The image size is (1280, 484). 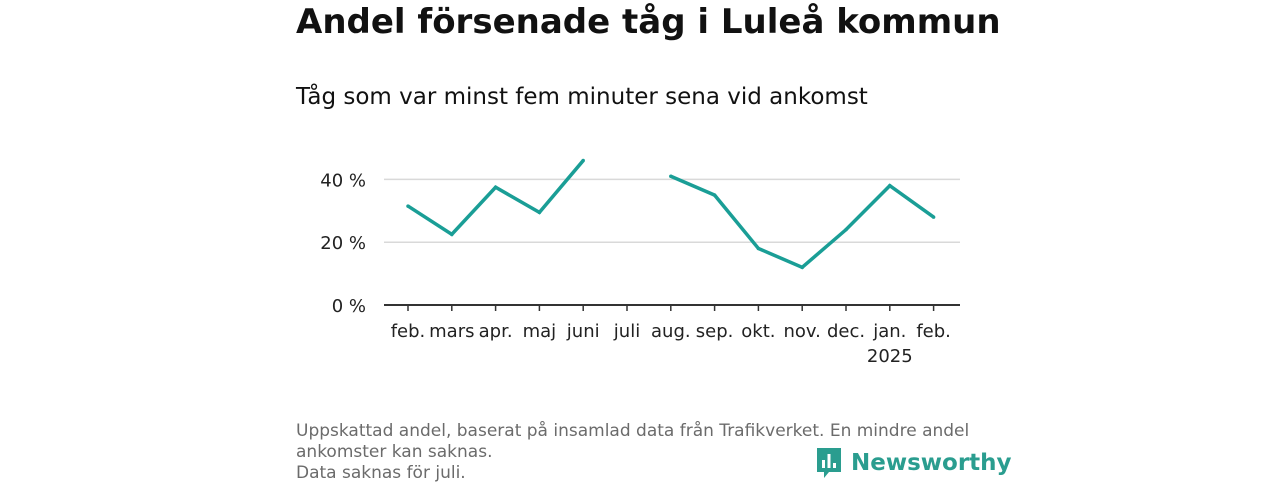 I want to click on x-tick-label: apr., so click(x=496, y=331).